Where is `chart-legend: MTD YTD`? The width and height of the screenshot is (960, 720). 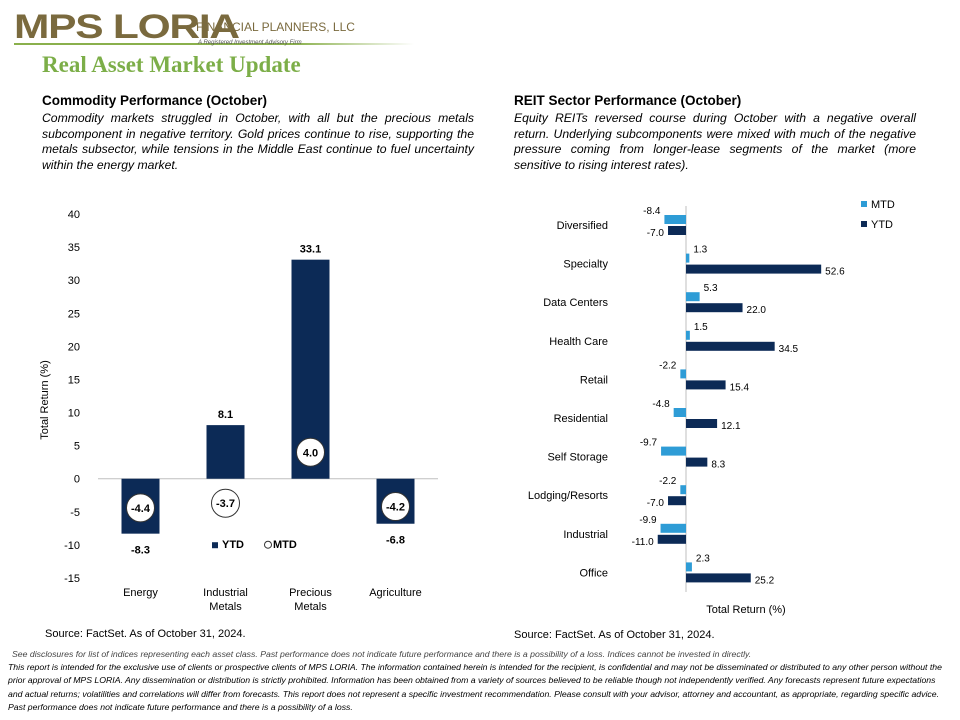
chart-legend: MTD YTD is located at coordinates (878, 215).